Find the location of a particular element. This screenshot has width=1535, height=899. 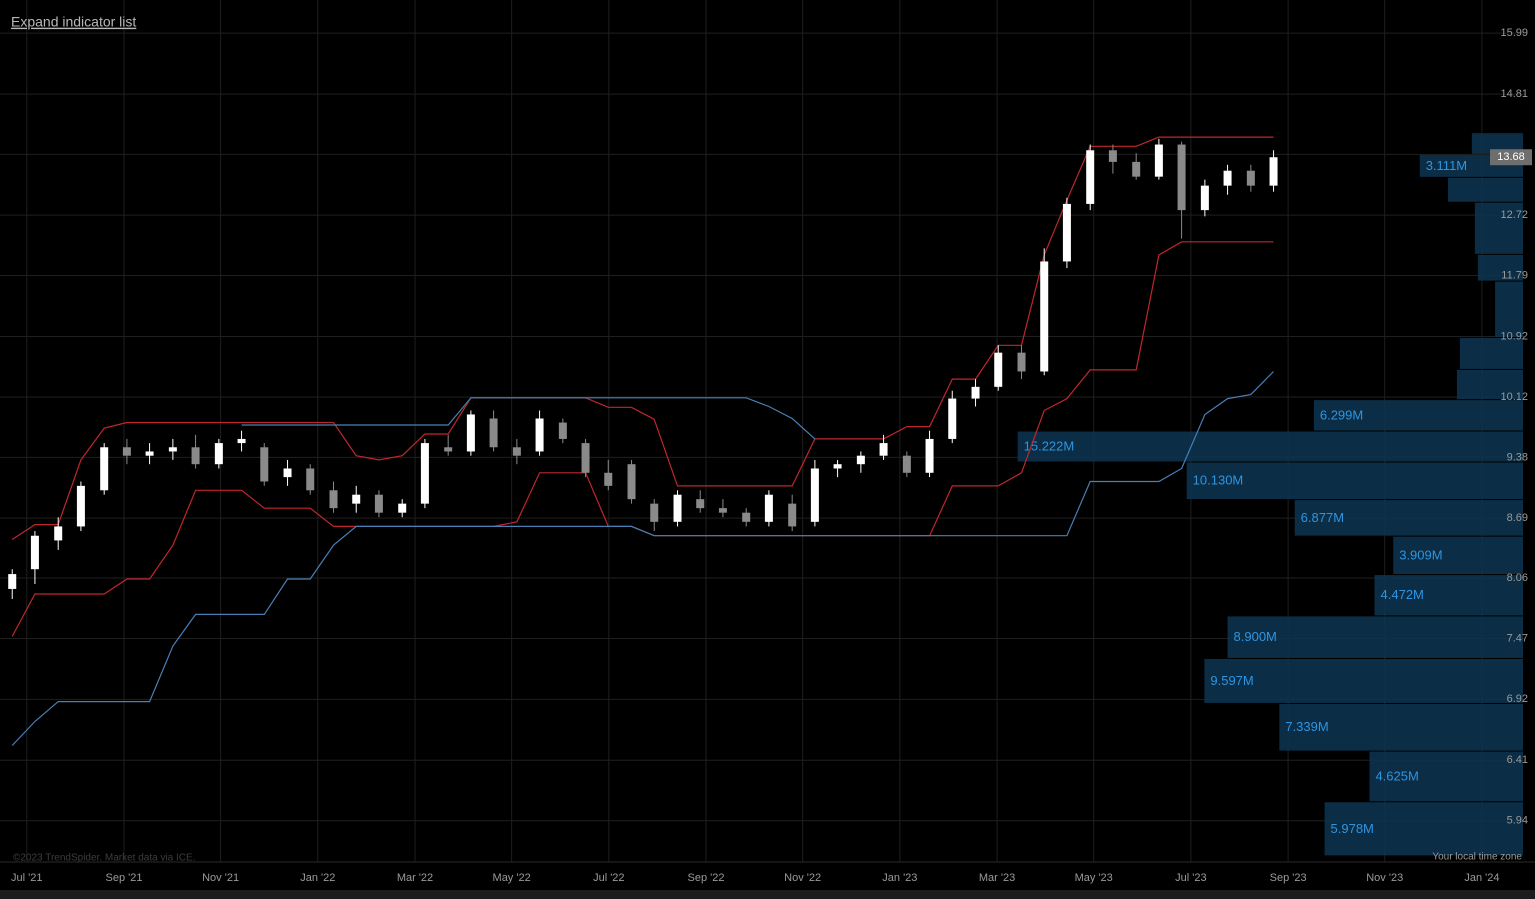

volume-label: 4.472M is located at coordinates (1402, 594).